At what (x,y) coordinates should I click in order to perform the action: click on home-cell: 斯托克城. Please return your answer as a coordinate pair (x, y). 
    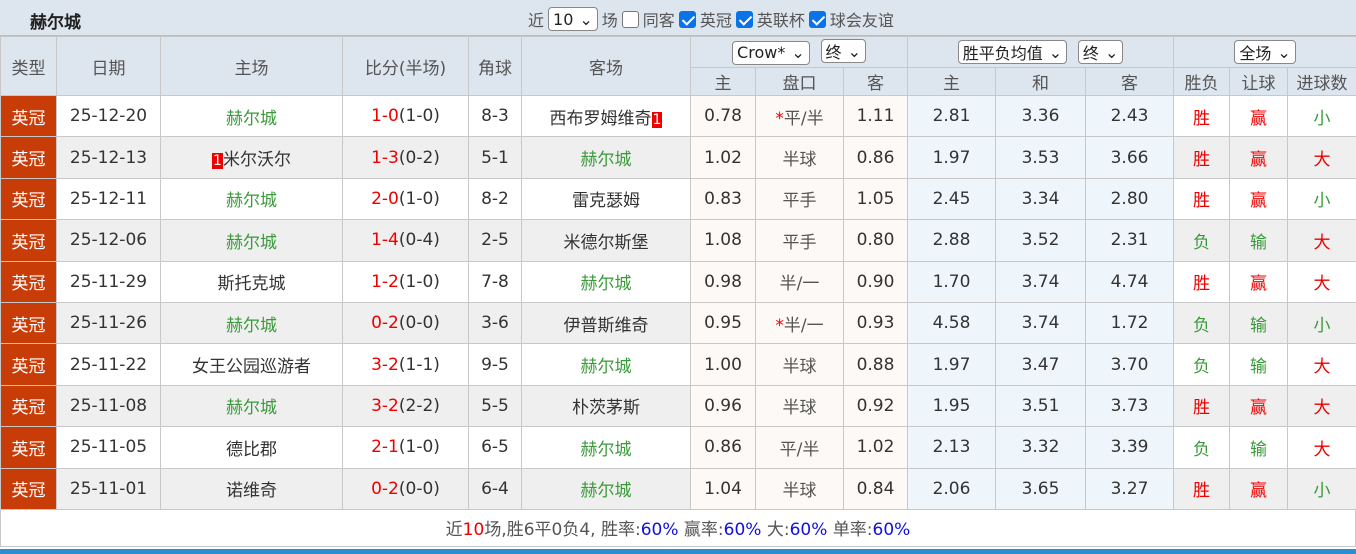
    Looking at the image, I should click on (251, 281).